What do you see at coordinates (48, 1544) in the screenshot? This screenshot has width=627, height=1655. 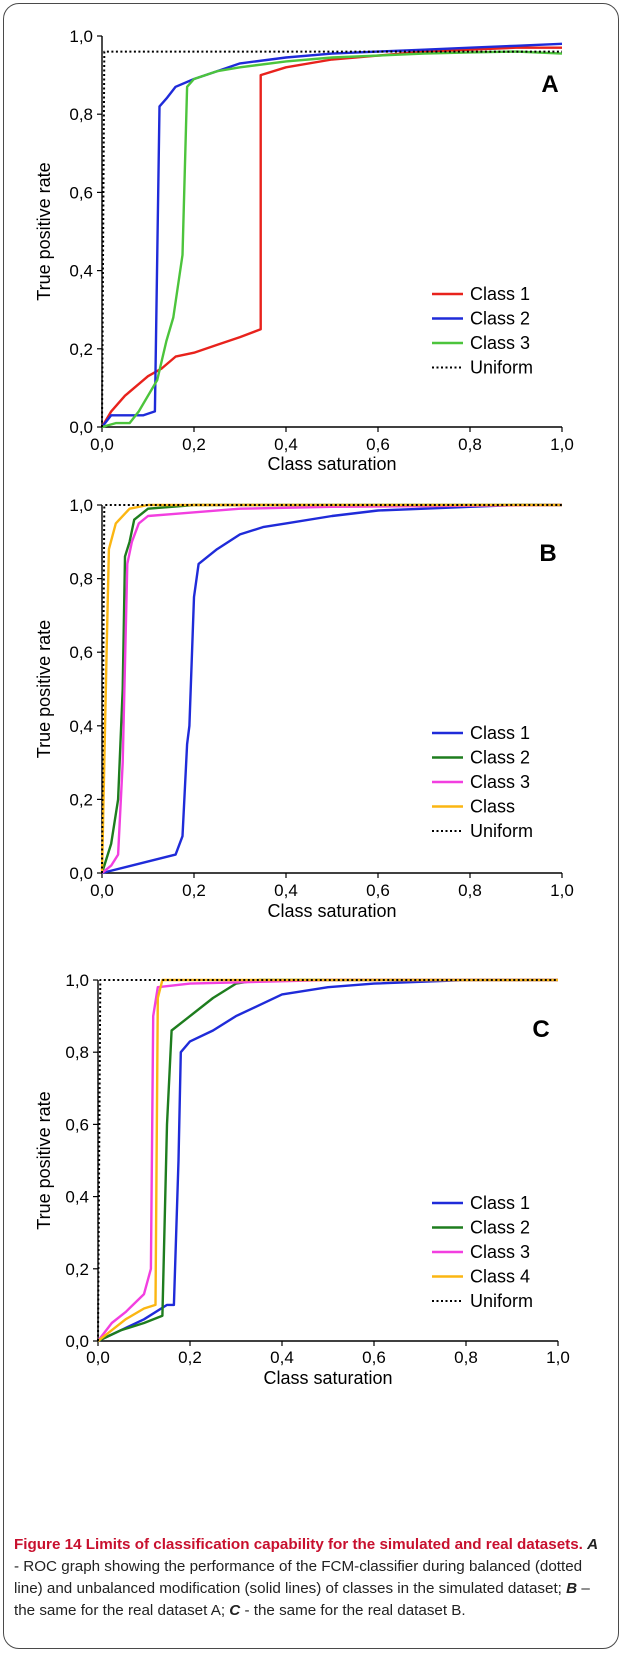 I see `figure-label: Figure 14` at bounding box center [48, 1544].